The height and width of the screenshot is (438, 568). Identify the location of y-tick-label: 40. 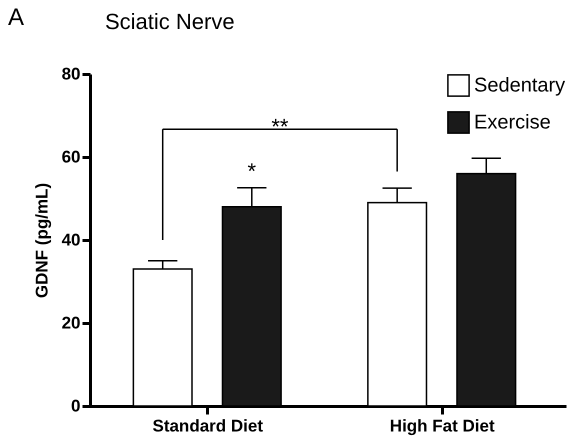
(71, 240).